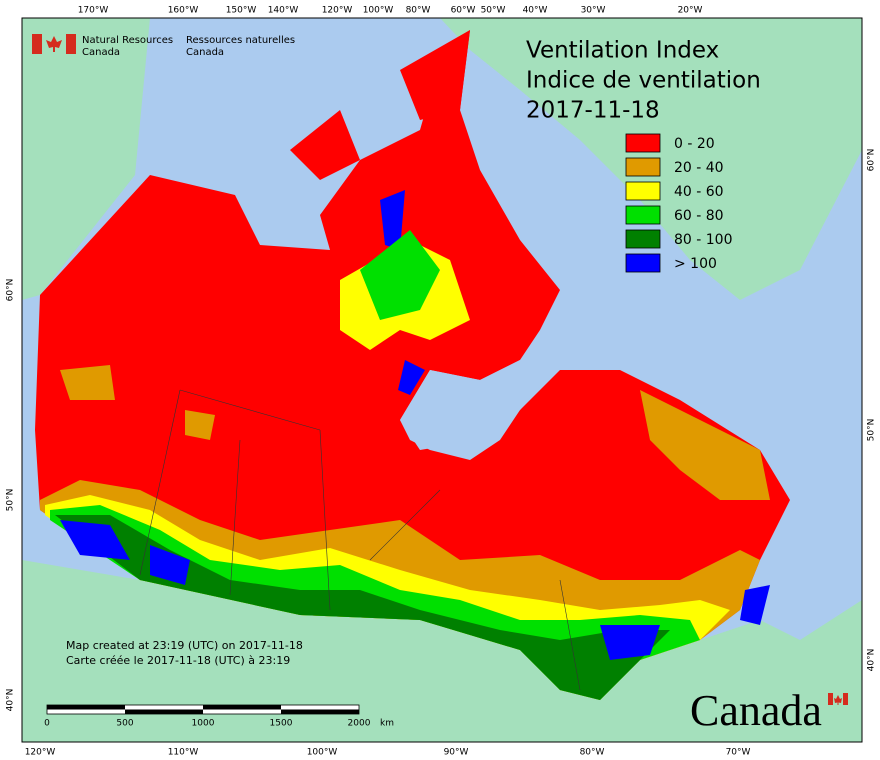 The height and width of the screenshot is (760, 880). What do you see at coordinates (387, 724) in the screenshot?
I see `scale-unit: km` at bounding box center [387, 724].